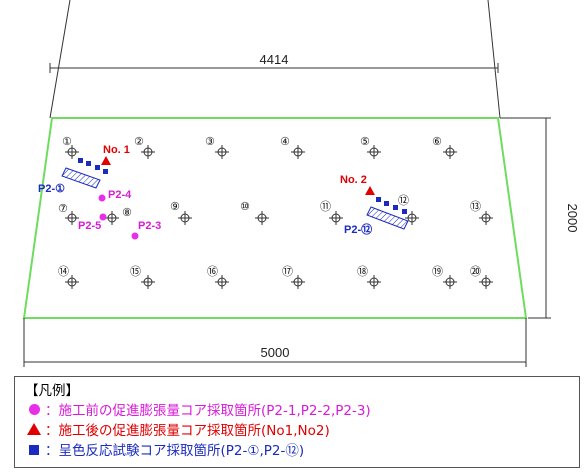 This screenshot has width=588, height=472. Describe the element at coordinates (437, 271) in the screenshot. I see `grid-label: ⑲` at that location.